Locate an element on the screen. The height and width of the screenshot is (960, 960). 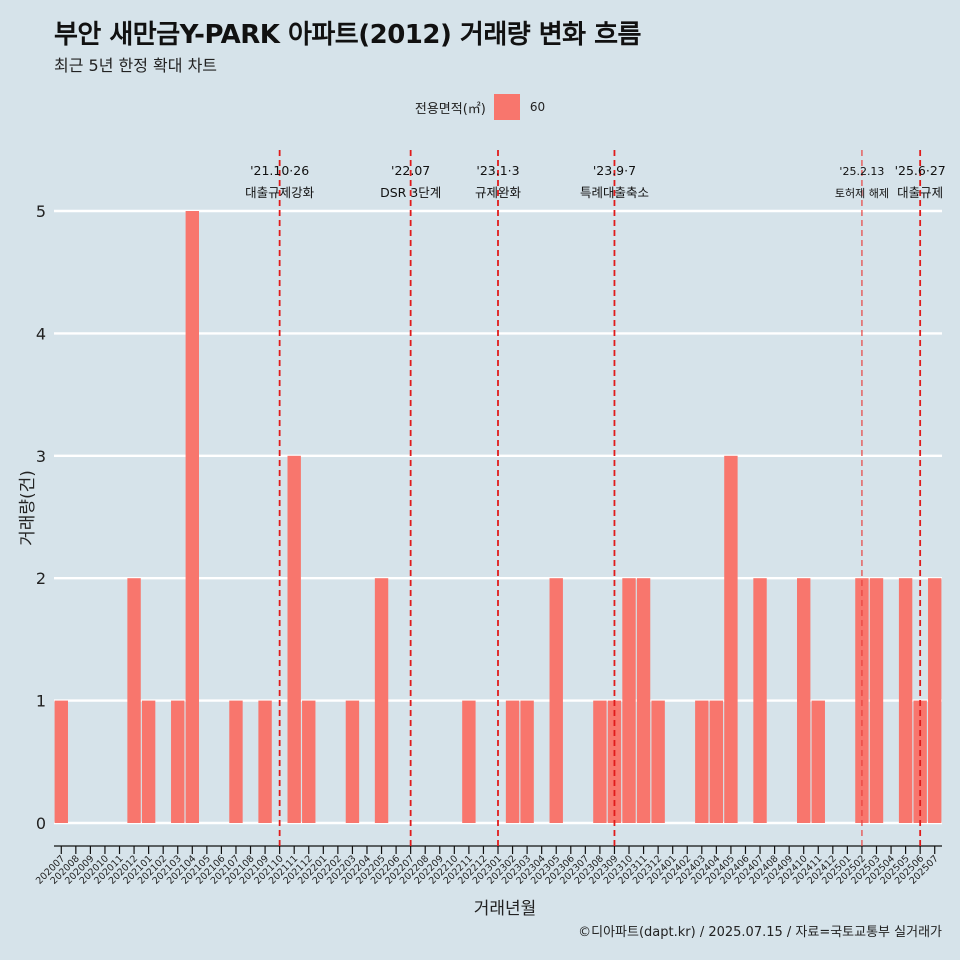
event-name-label: 특례대출축소 is located at coordinates (614, 192).